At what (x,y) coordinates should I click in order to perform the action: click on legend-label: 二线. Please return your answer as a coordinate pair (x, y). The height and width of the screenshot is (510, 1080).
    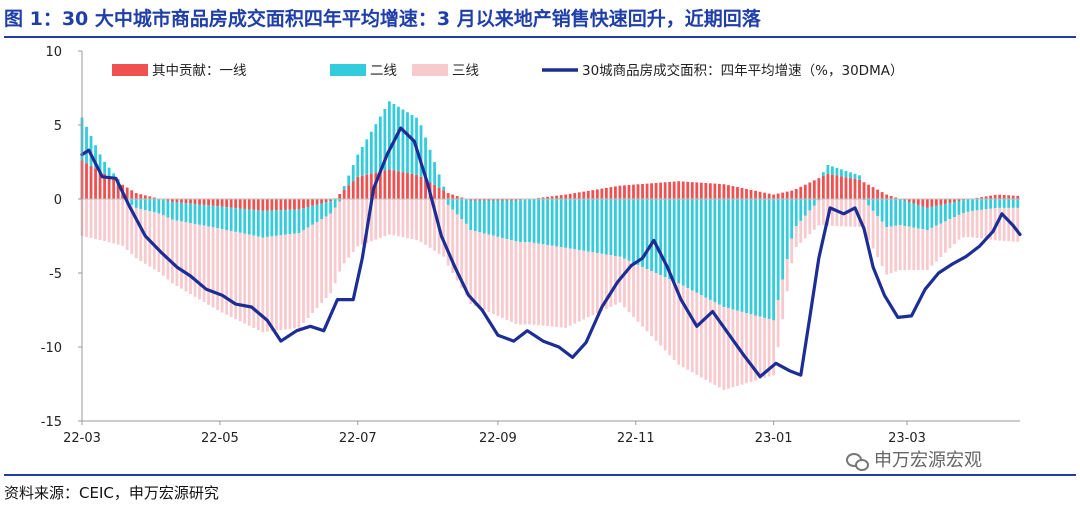
    Looking at the image, I should click on (383, 71).